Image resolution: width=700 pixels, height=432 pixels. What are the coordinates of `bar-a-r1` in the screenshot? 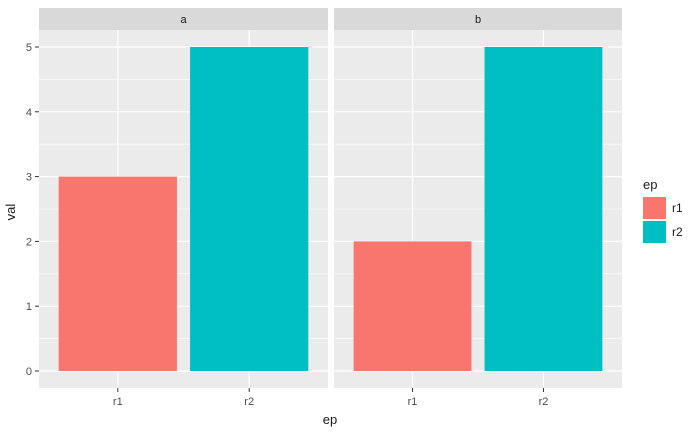 It's located at (117, 273).